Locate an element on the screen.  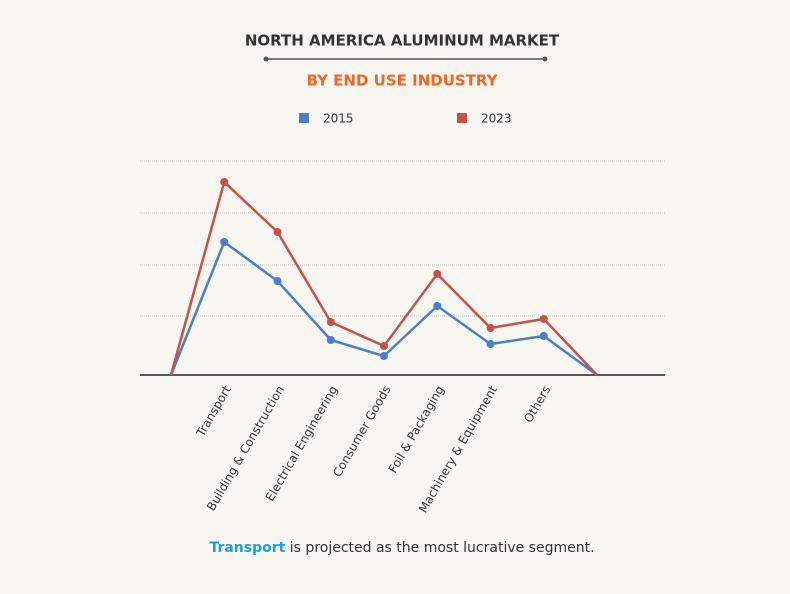
legend-label: 2015 is located at coordinates (338, 119).